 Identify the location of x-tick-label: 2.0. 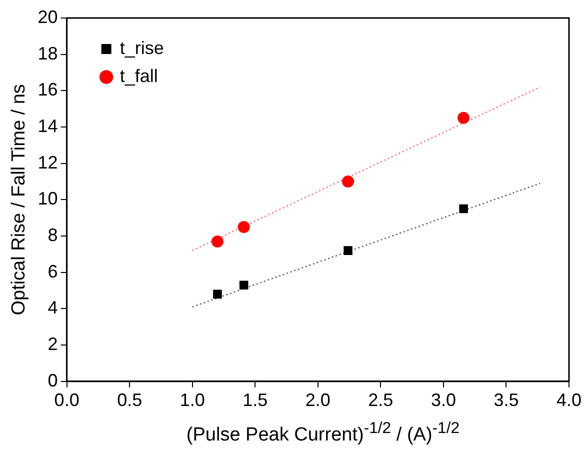
(317, 400).